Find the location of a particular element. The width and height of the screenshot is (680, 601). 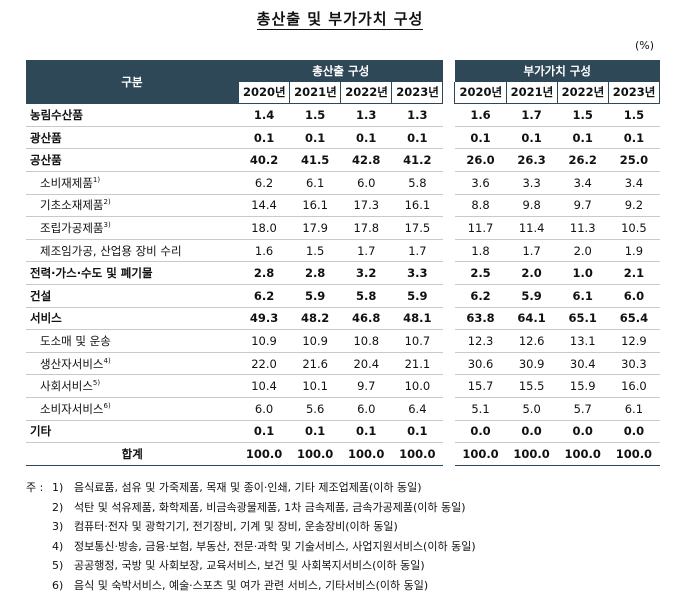

value-added-value: 26.0 is located at coordinates (480, 160).